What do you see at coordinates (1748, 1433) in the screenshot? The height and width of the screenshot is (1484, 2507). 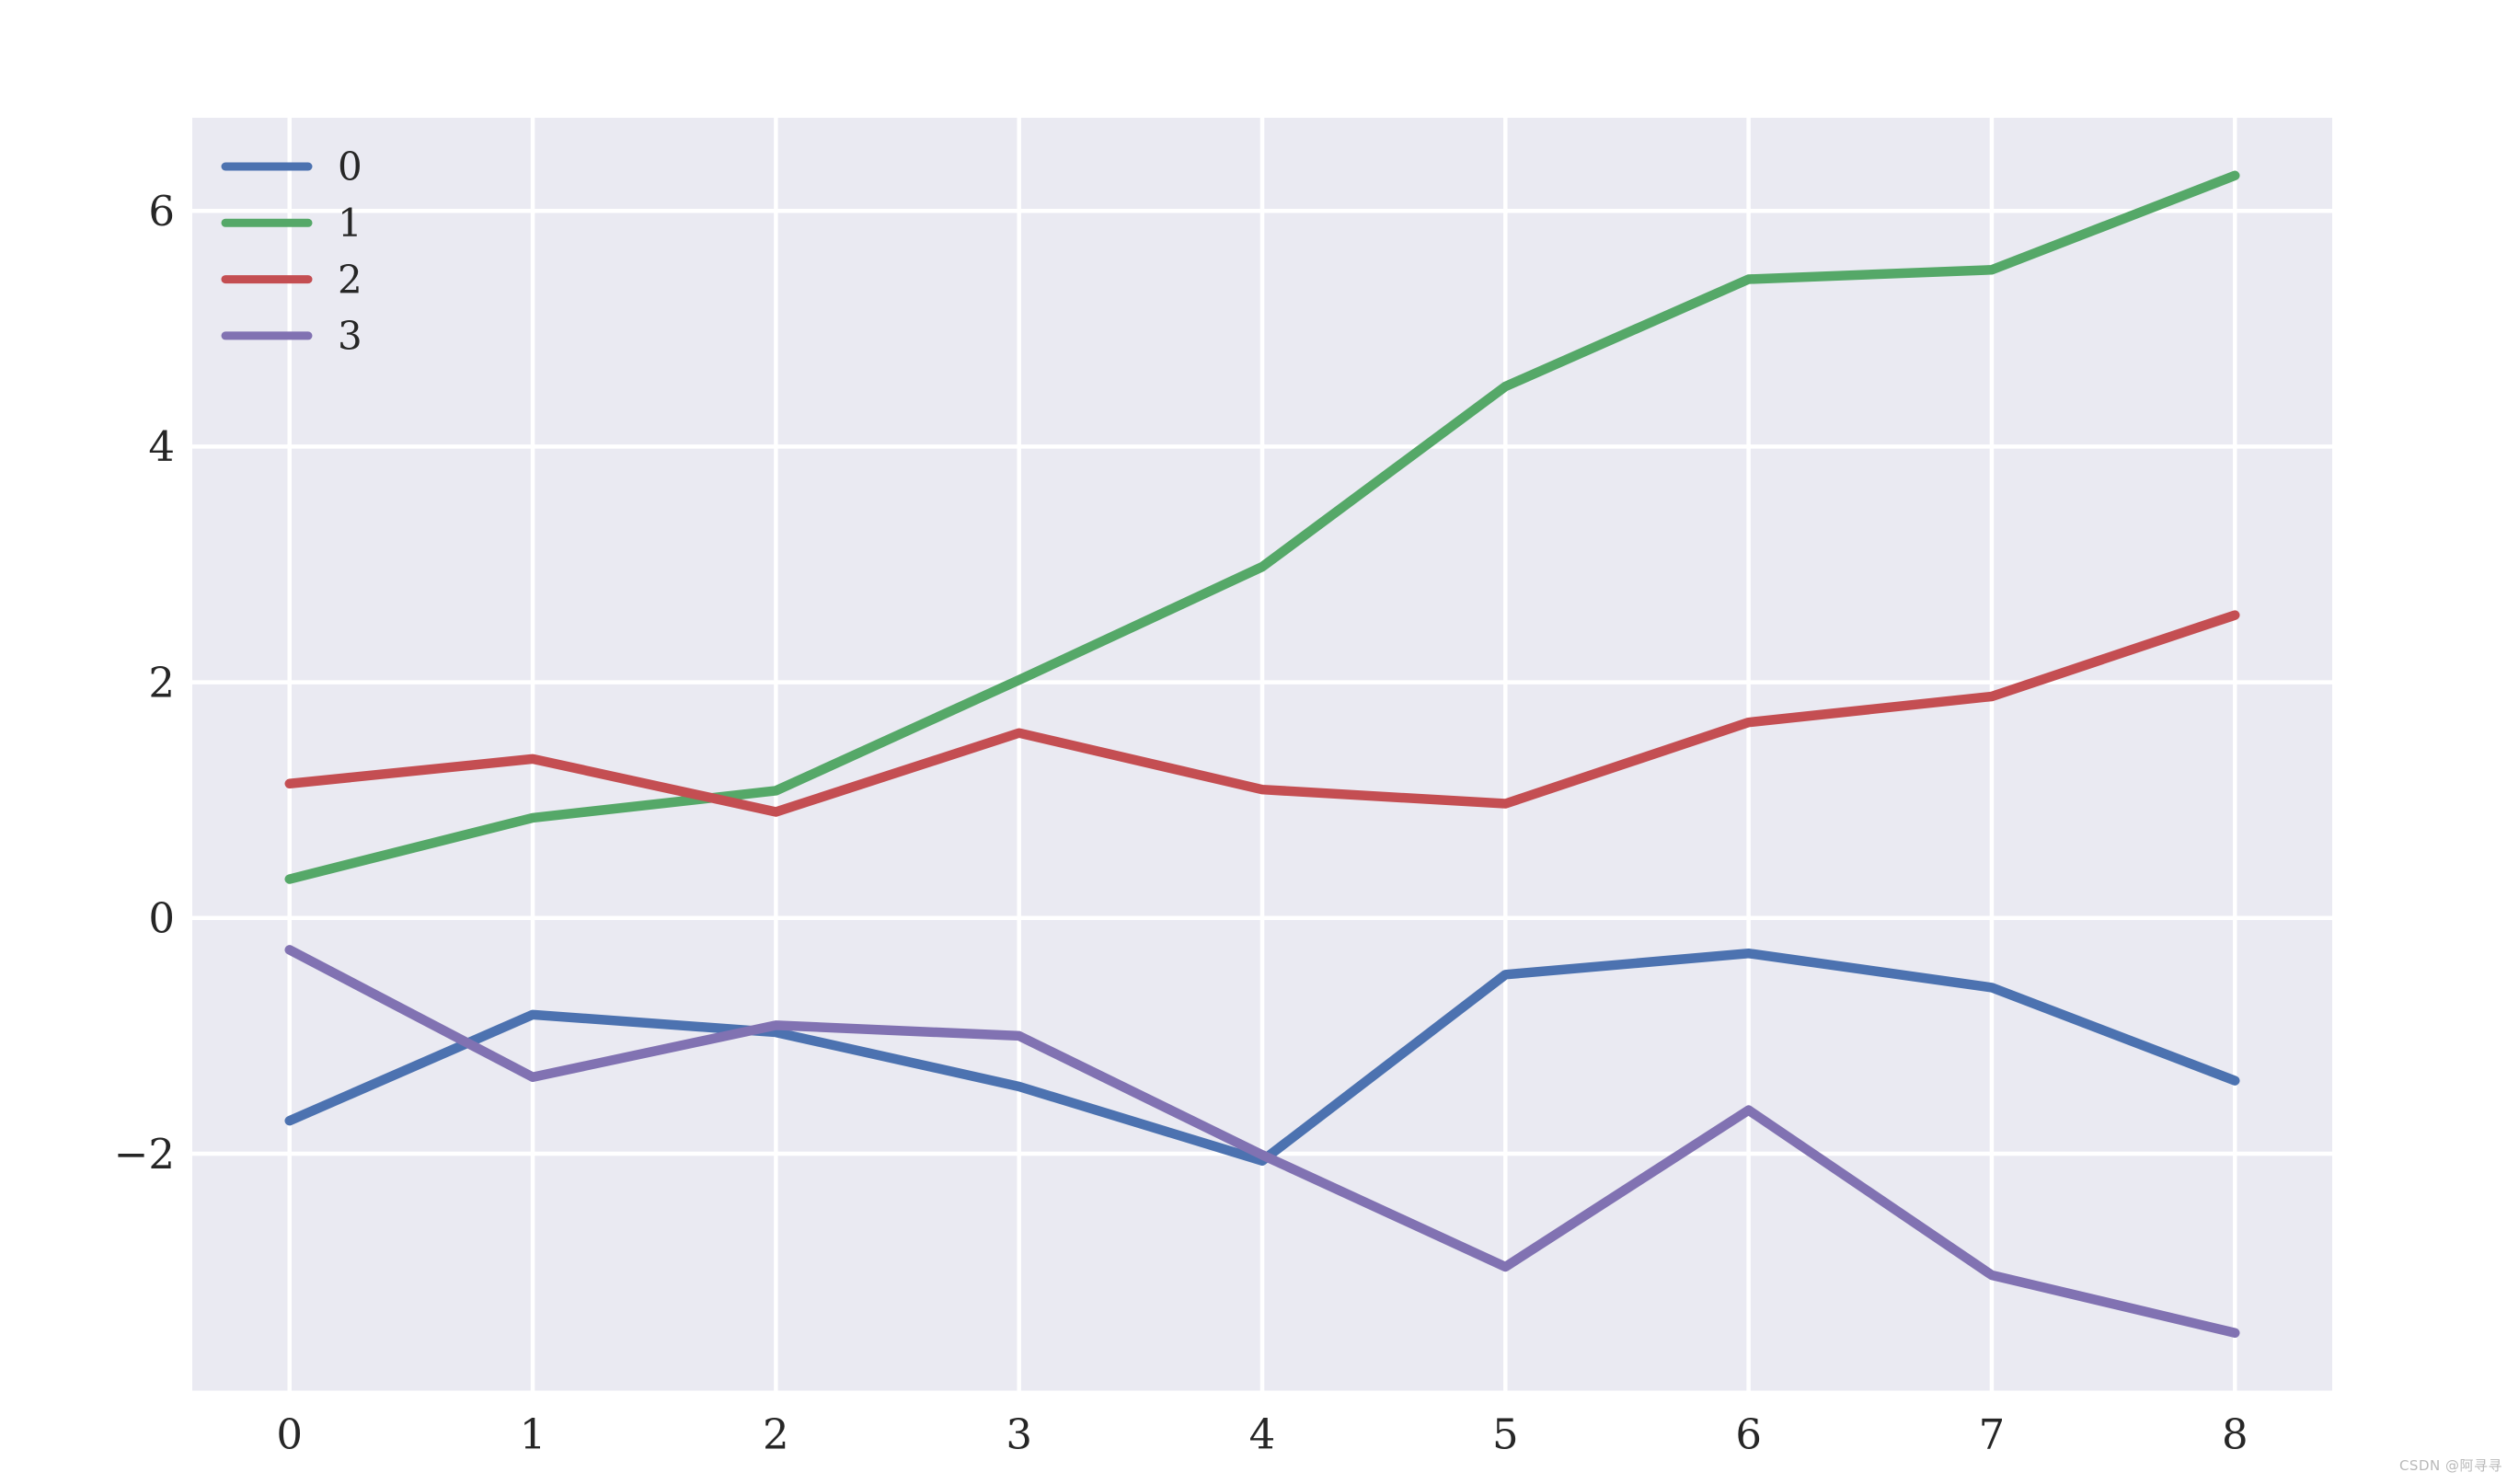 I see `x-tick-label-6: 6` at bounding box center [1748, 1433].